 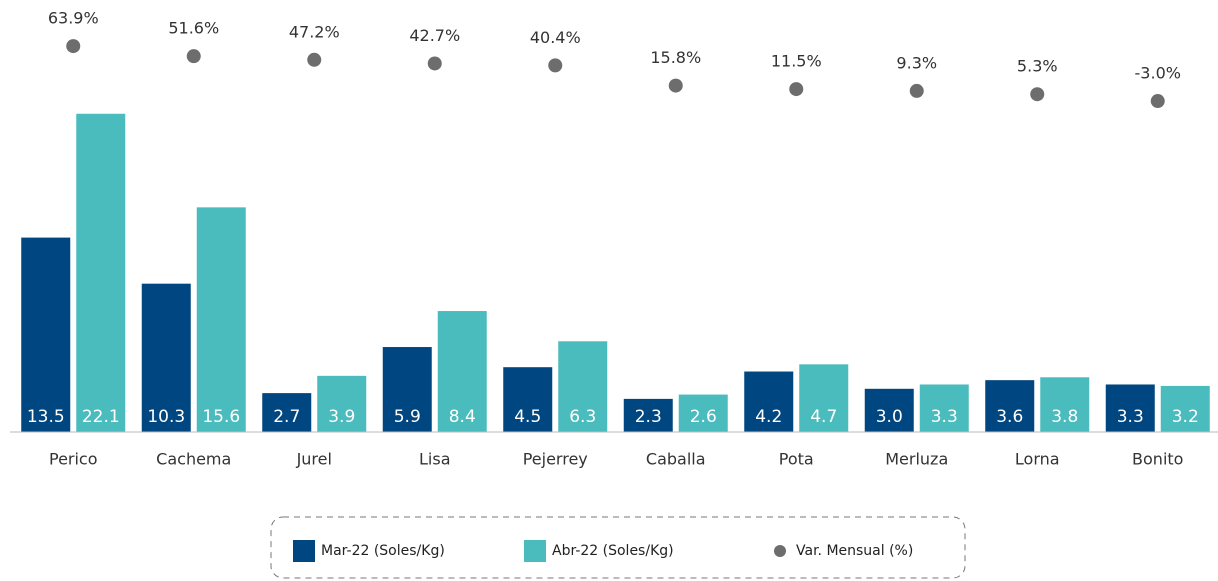 I want to click on bar-value-label: 8.4, so click(x=462, y=417).